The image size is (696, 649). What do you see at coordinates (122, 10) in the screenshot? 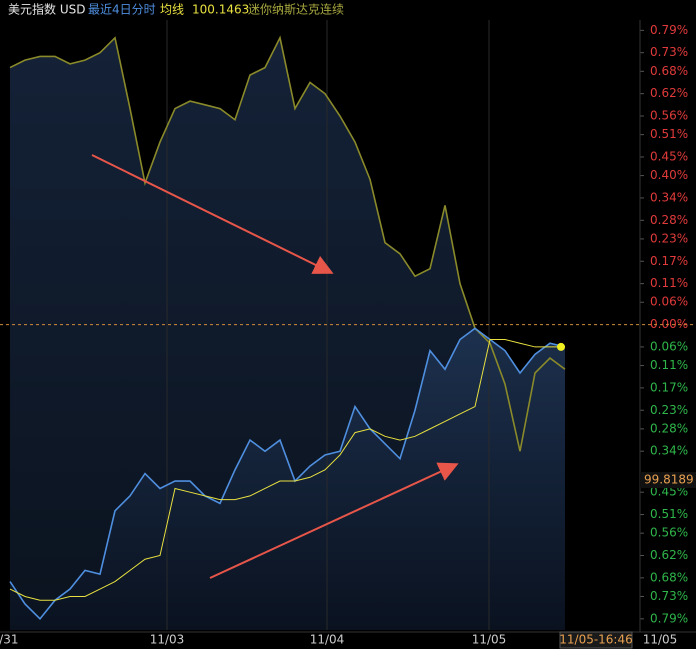
I see `subtitle: 最近4日分时` at bounding box center [122, 10].